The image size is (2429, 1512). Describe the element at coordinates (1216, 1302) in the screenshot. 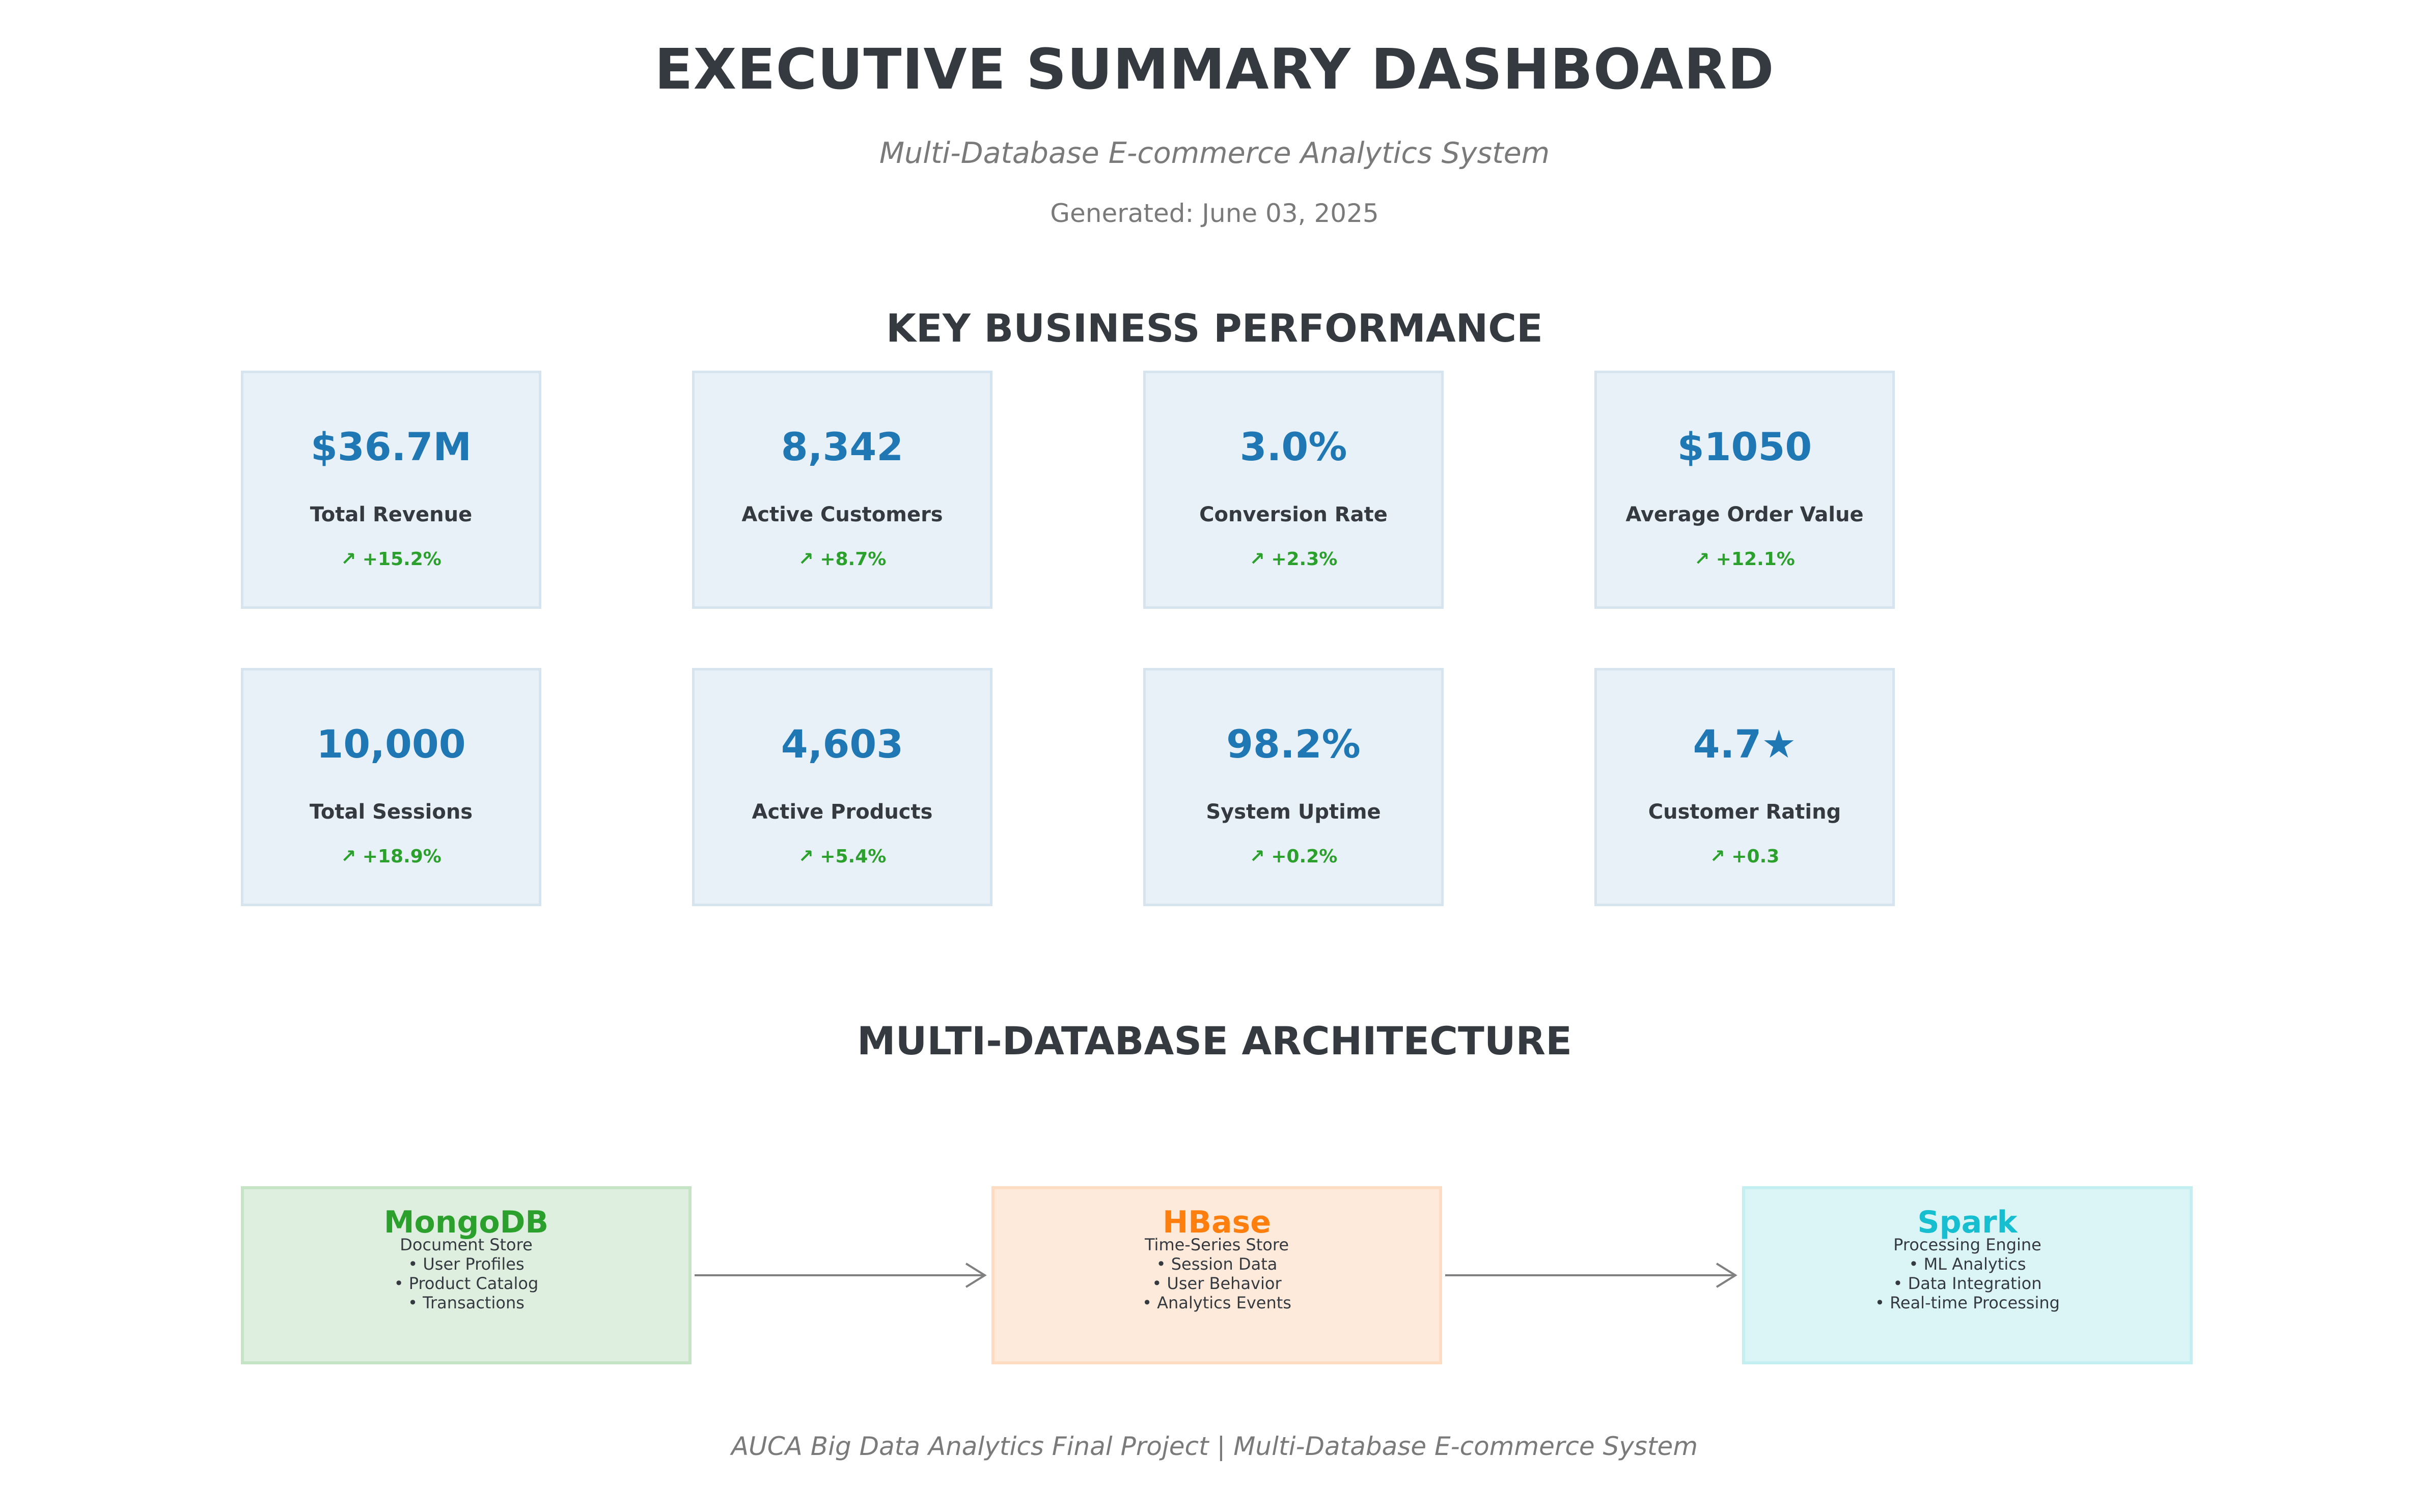

I see `db-feature: • Analytics Events` at that location.